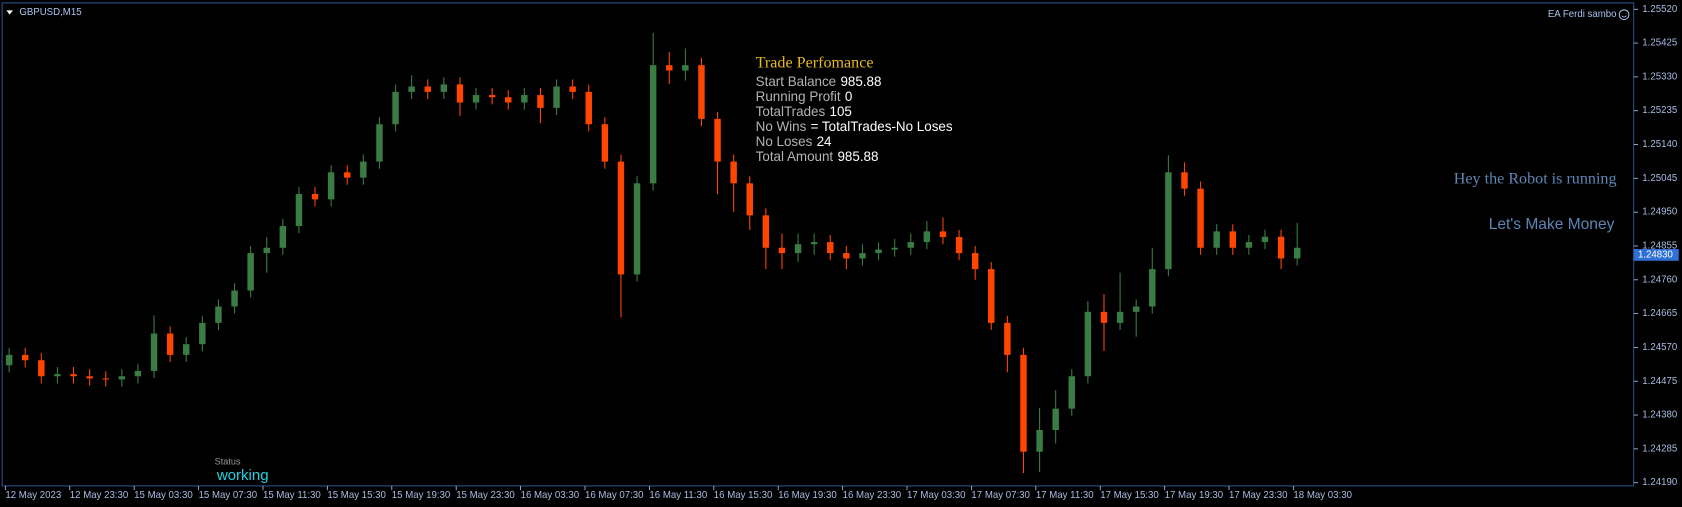 The width and height of the screenshot is (1682, 507). What do you see at coordinates (1194, 495) in the screenshot?
I see `x-tick-label: 17 May 19:30` at bounding box center [1194, 495].